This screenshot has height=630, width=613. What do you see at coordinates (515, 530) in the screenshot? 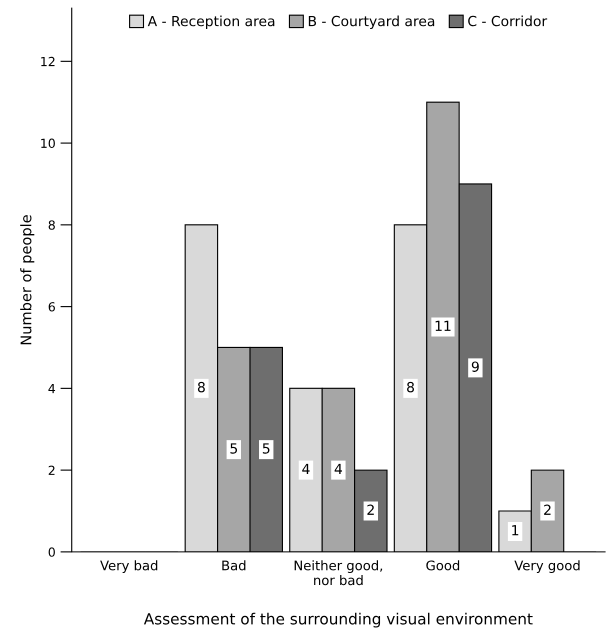
I see `data-label: 1` at bounding box center [515, 530].